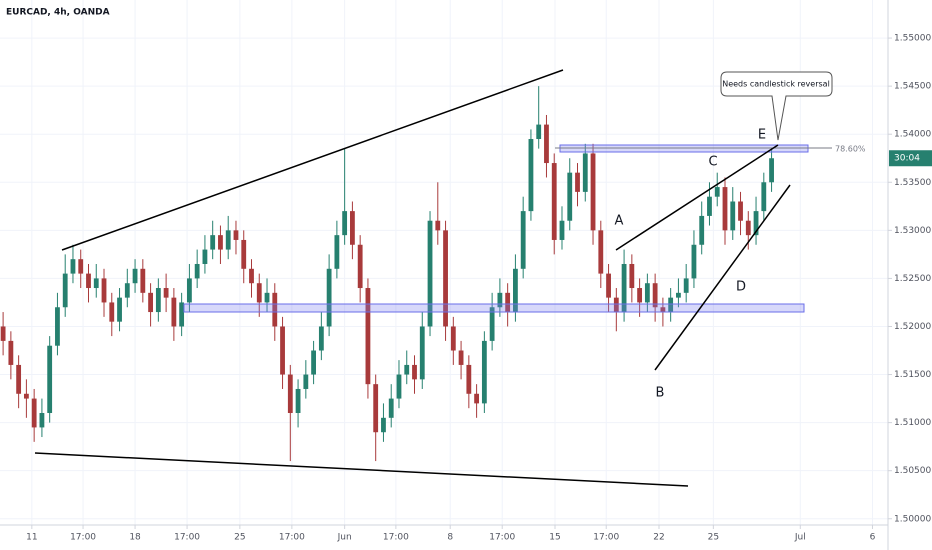 This screenshot has height=550, width=932. Describe the element at coordinates (344, 538) in the screenshot. I see `x-tick-label: Jun` at that location.